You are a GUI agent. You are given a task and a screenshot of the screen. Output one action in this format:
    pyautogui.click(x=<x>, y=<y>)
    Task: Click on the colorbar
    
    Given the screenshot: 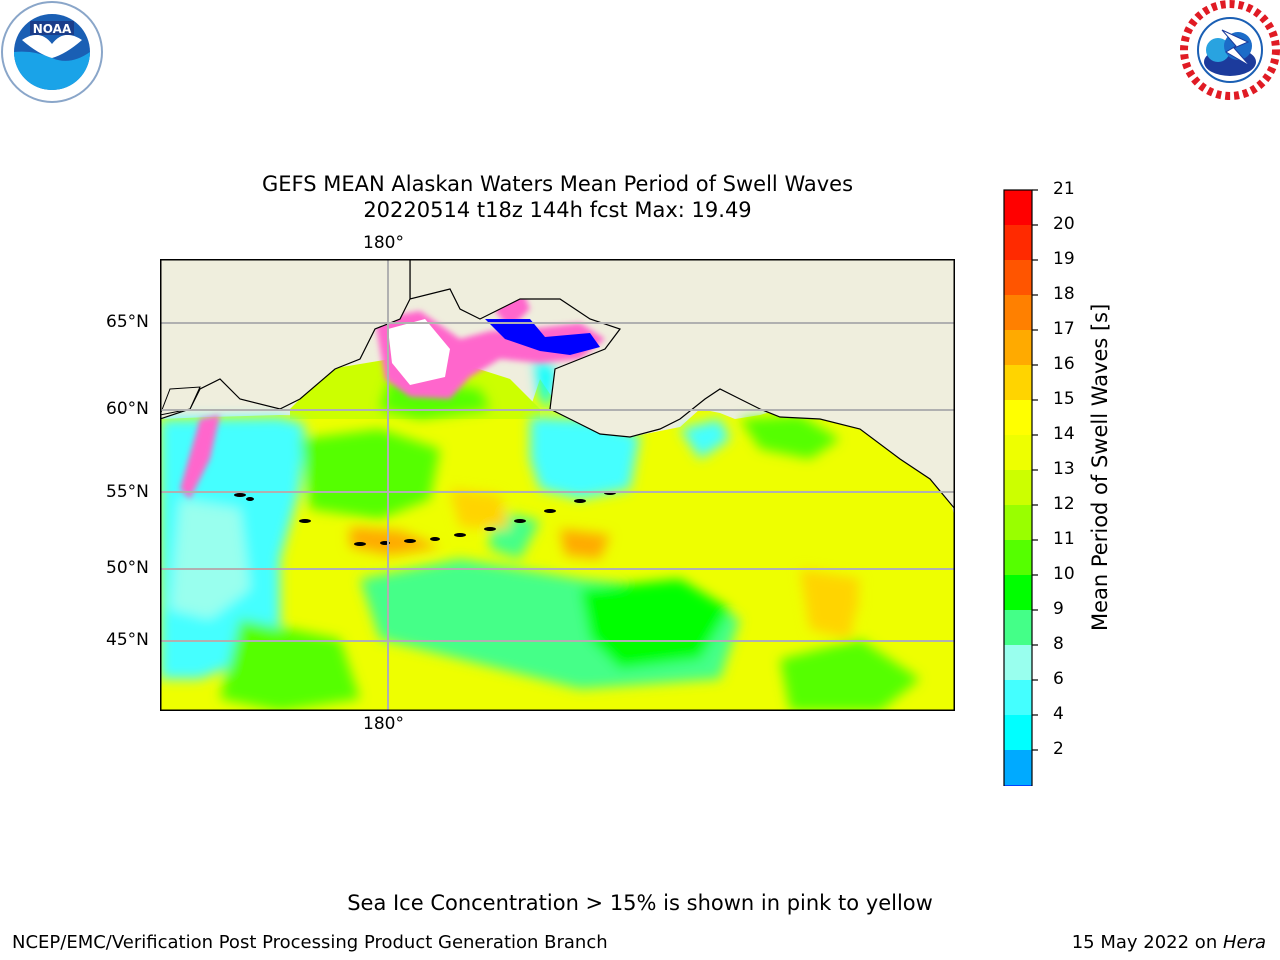 What is the action you would take?
    pyautogui.click(x=1020, y=487)
    